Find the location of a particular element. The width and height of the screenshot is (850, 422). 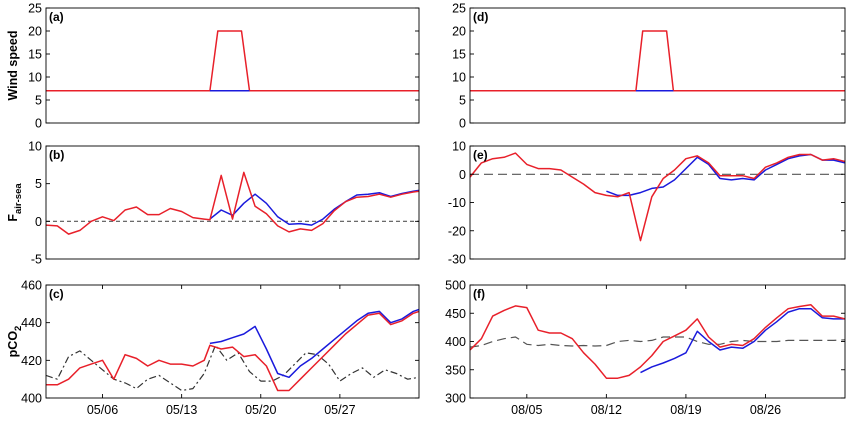

x-tick-label: 05/27 is located at coordinates (339, 410).